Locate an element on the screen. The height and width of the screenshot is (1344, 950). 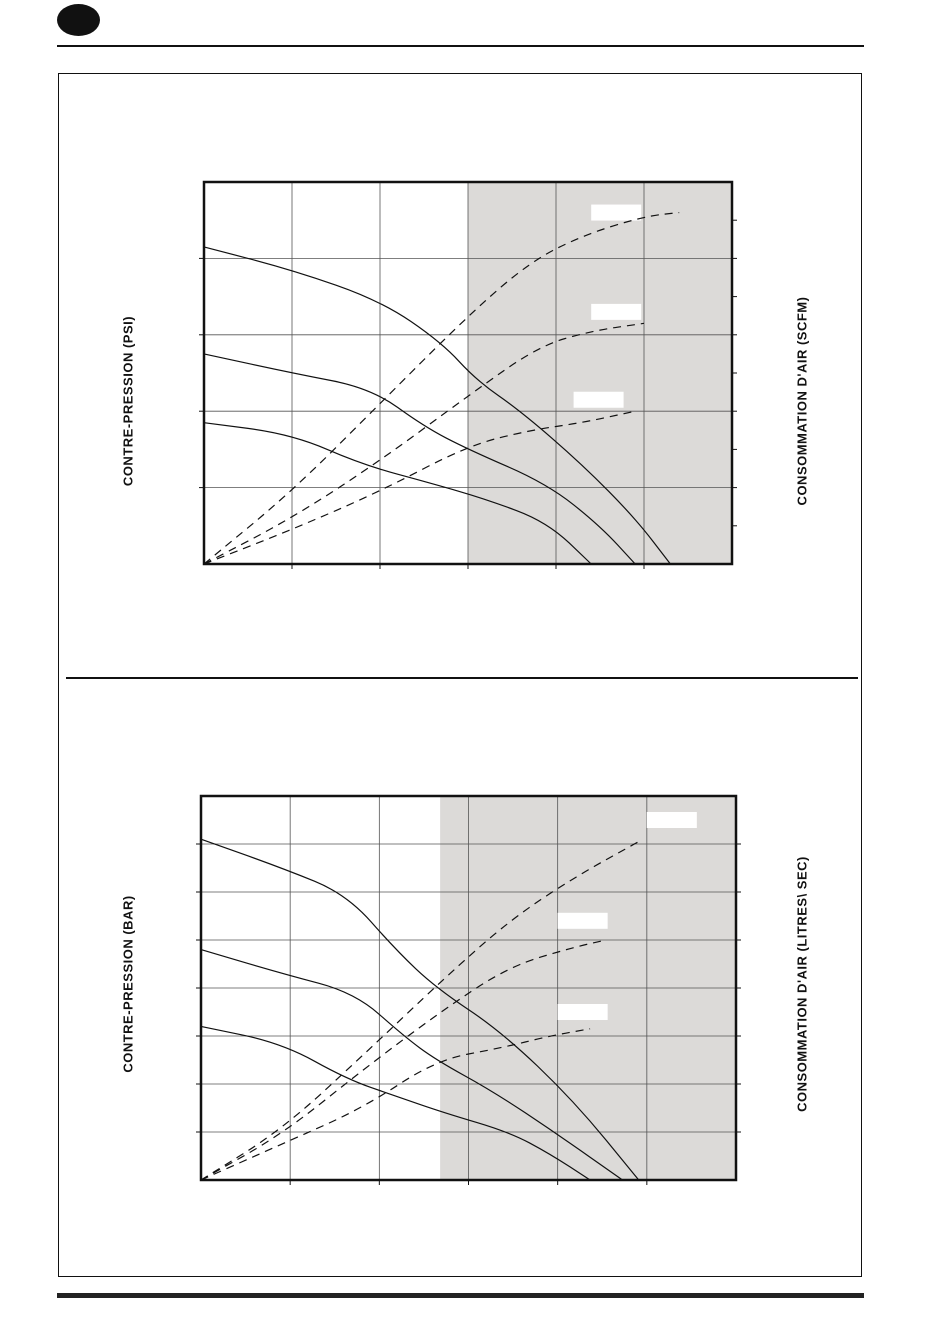
chart2-series-2-solid is located at coordinates (411, 1065).